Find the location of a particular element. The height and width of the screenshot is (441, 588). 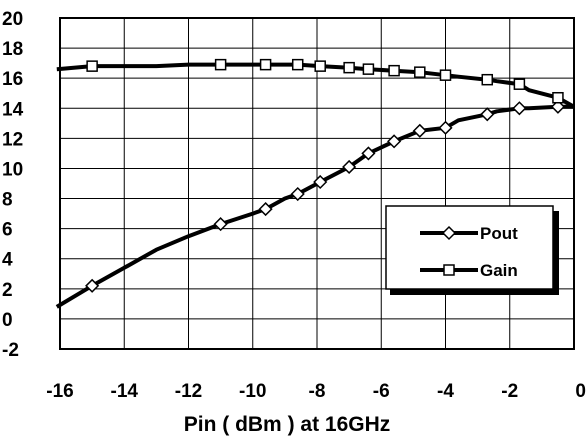

x-axis-ticks: -16 -14 -12 -10 -8 -6 -4 -2 0 is located at coordinates (316, 391).